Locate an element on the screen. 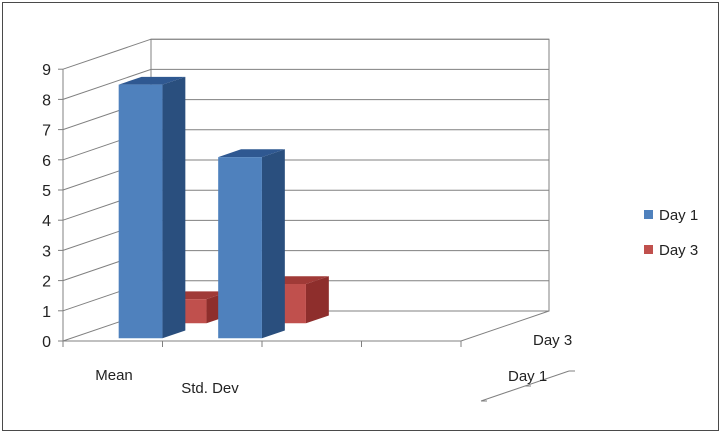 The width and height of the screenshot is (723, 435). bar-day-1-mean is located at coordinates (152, 207).